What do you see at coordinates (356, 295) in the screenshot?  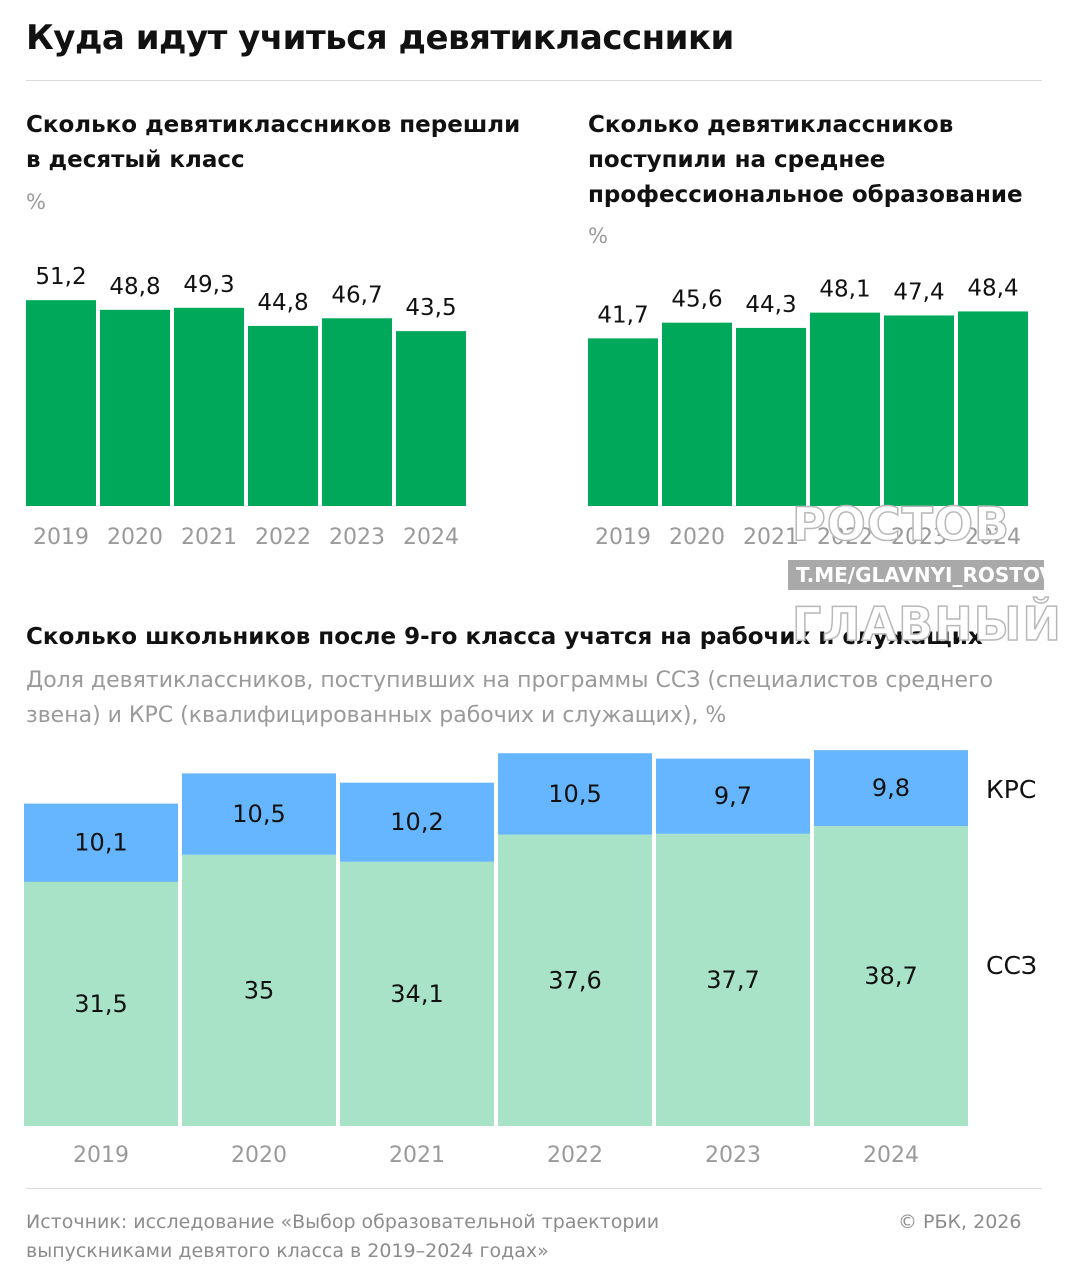 I see `chart1-value-label: 46,7` at bounding box center [356, 295].